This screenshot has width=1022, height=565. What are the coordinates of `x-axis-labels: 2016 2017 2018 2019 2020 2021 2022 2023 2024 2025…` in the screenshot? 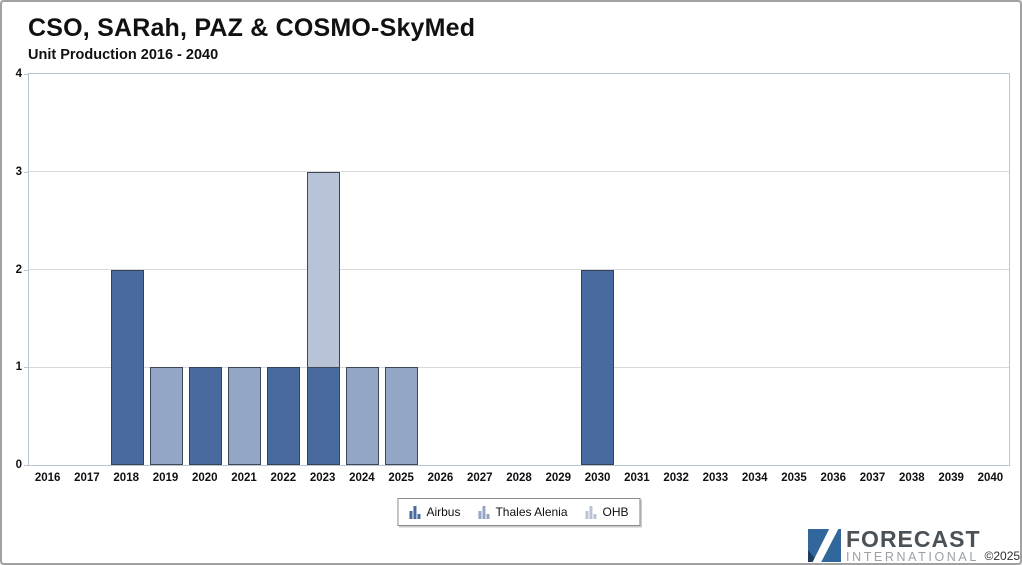 It's located at (519, 478).